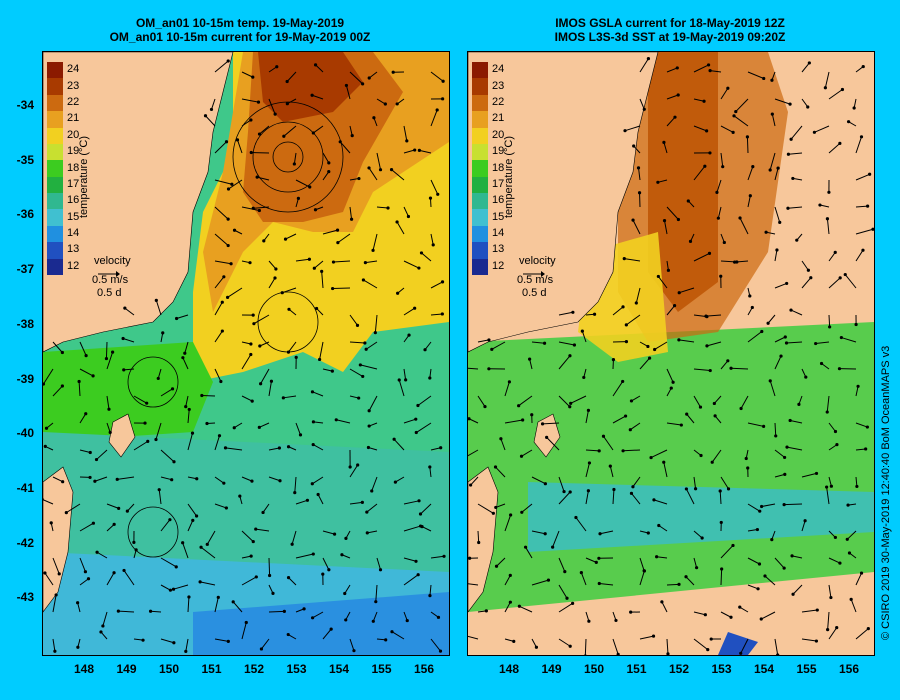  I want to click on y-tick-label: -36, so click(25, 214).